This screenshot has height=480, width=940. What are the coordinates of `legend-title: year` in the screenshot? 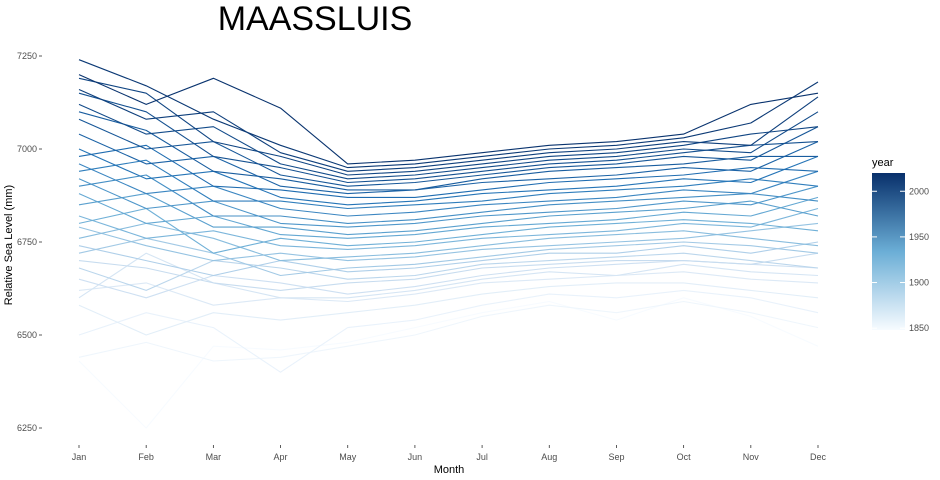 It's located at (883, 163).